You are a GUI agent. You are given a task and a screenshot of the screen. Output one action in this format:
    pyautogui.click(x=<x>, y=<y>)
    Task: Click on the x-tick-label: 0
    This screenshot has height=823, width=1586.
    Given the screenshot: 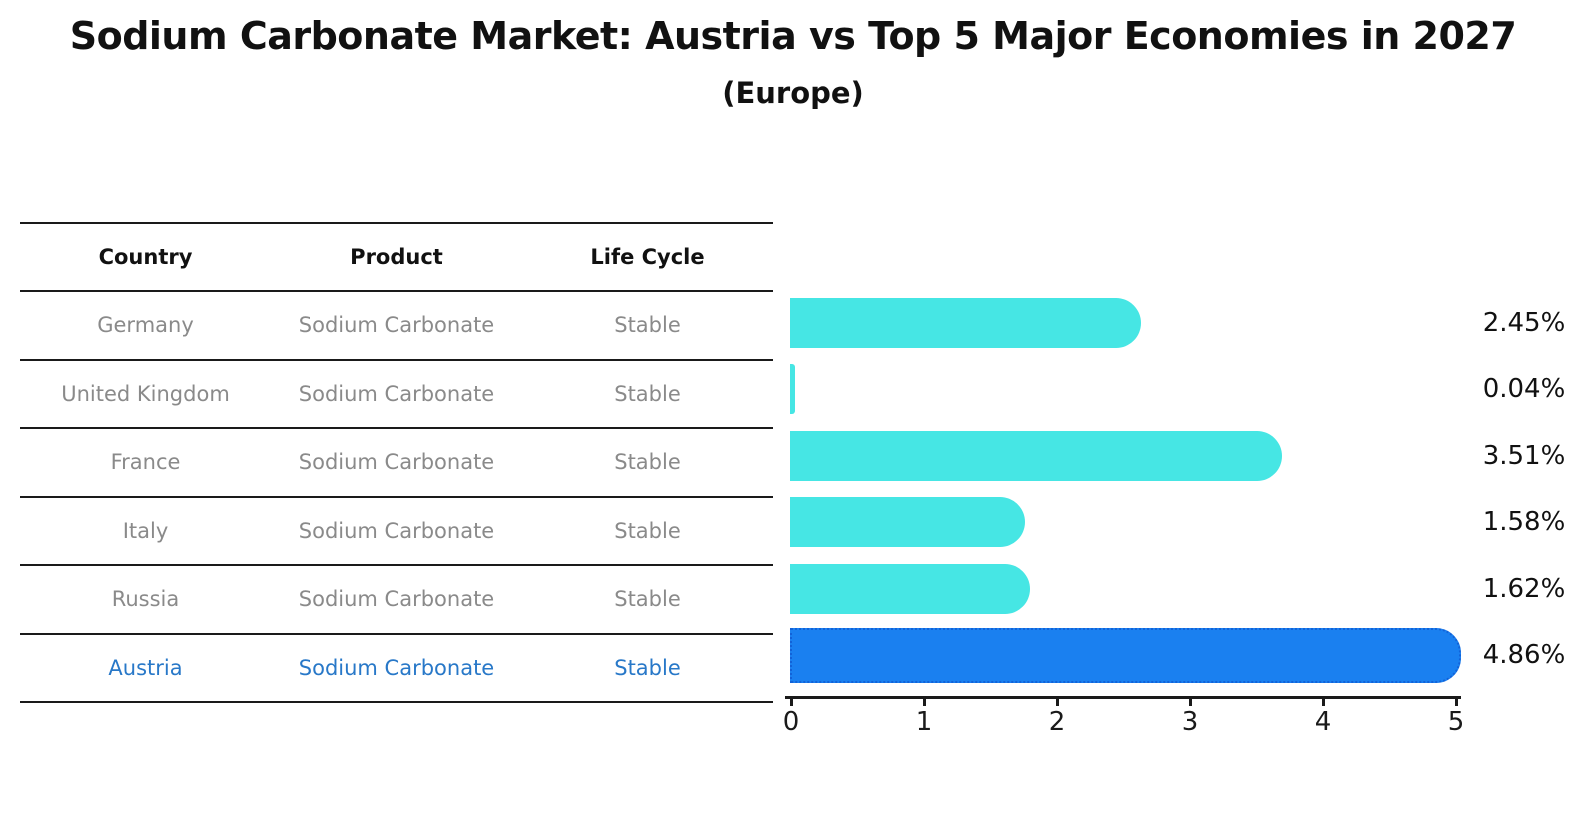 What is the action you would take?
    pyautogui.click(x=791, y=722)
    